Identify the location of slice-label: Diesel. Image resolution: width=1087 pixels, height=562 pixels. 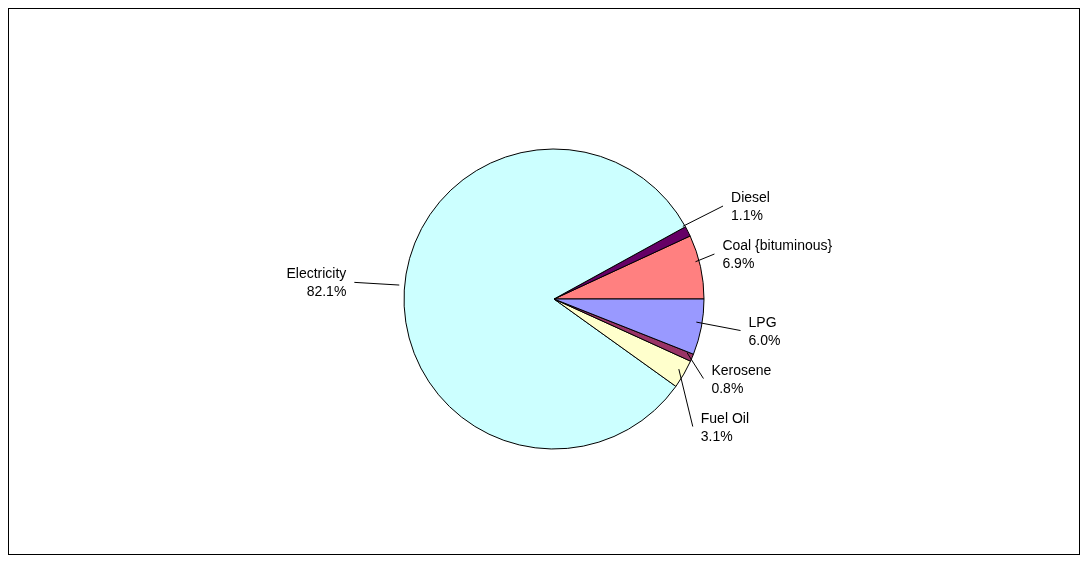
(750, 197).